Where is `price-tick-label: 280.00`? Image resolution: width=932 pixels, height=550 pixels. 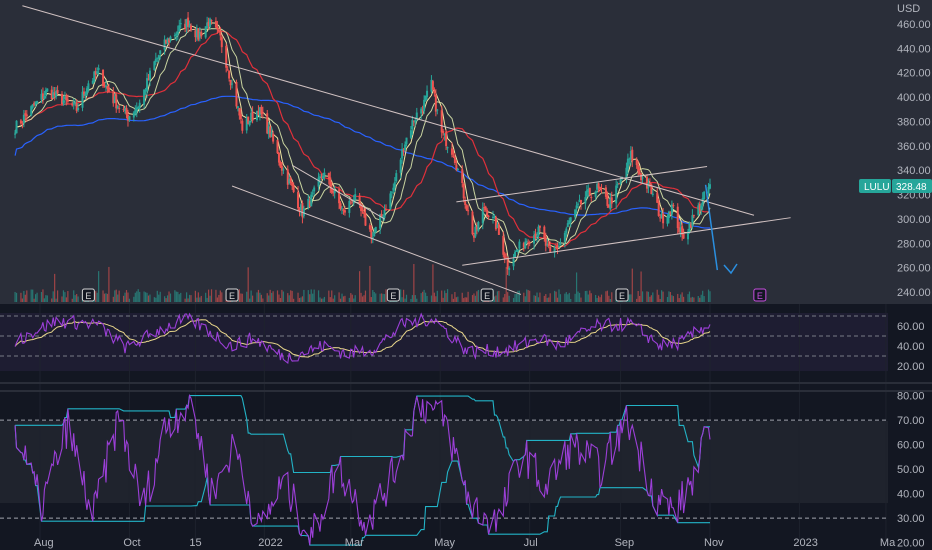
price-tick-label: 280.00 is located at coordinates (914, 244).